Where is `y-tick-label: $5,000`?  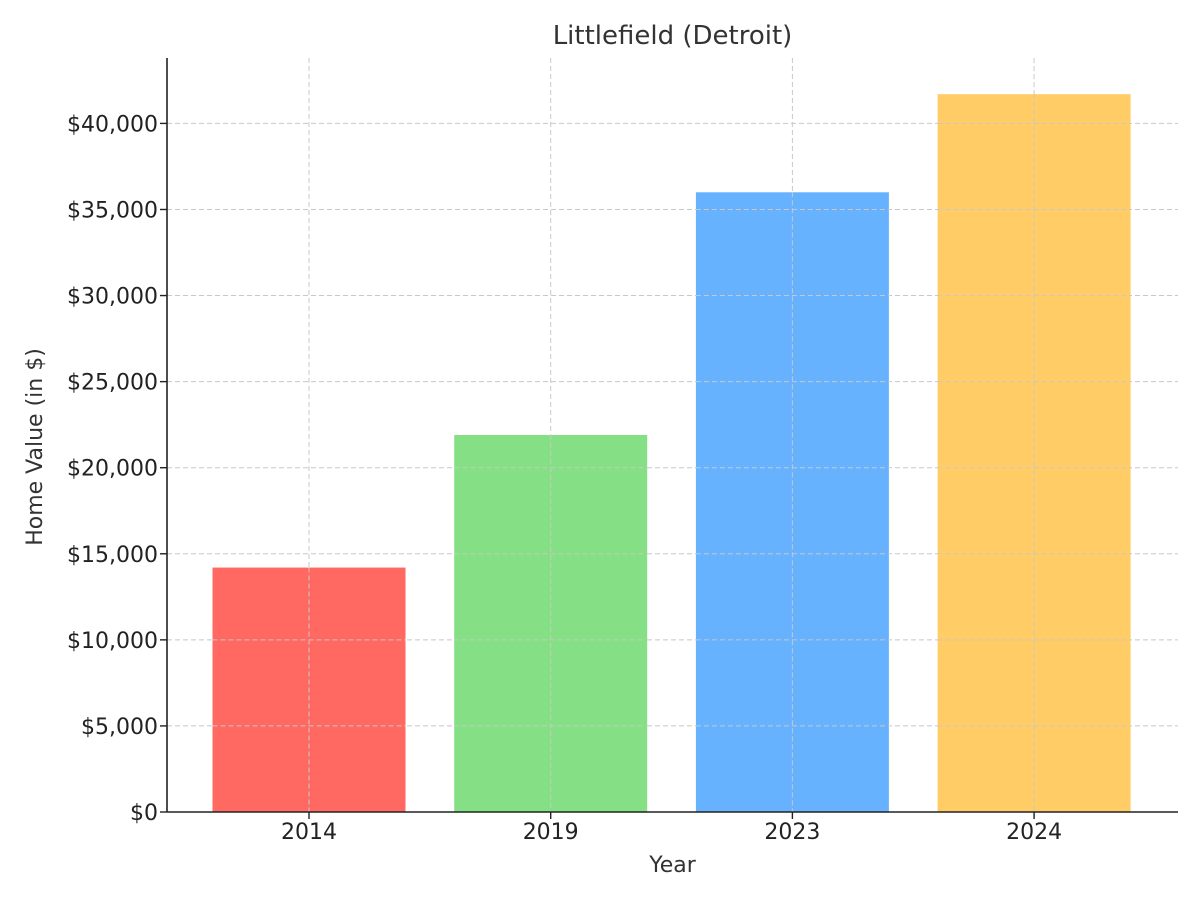 y-tick-label: $5,000 is located at coordinates (119, 727).